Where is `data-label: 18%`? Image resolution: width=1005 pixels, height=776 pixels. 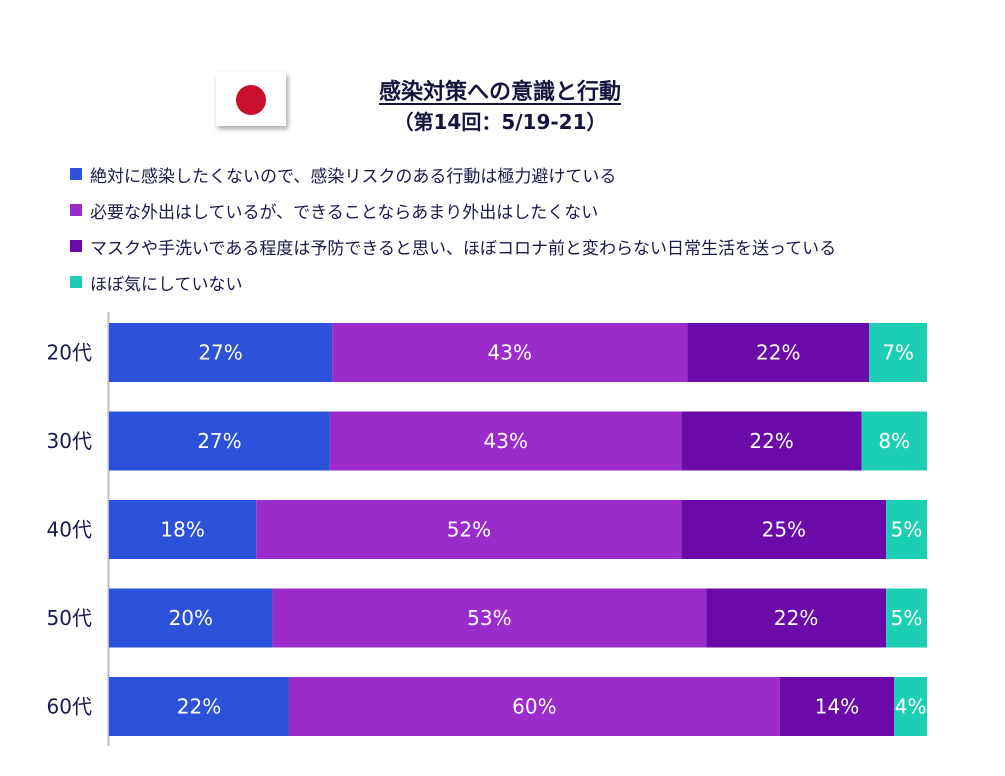
data-label: 18% is located at coordinates (182, 530).